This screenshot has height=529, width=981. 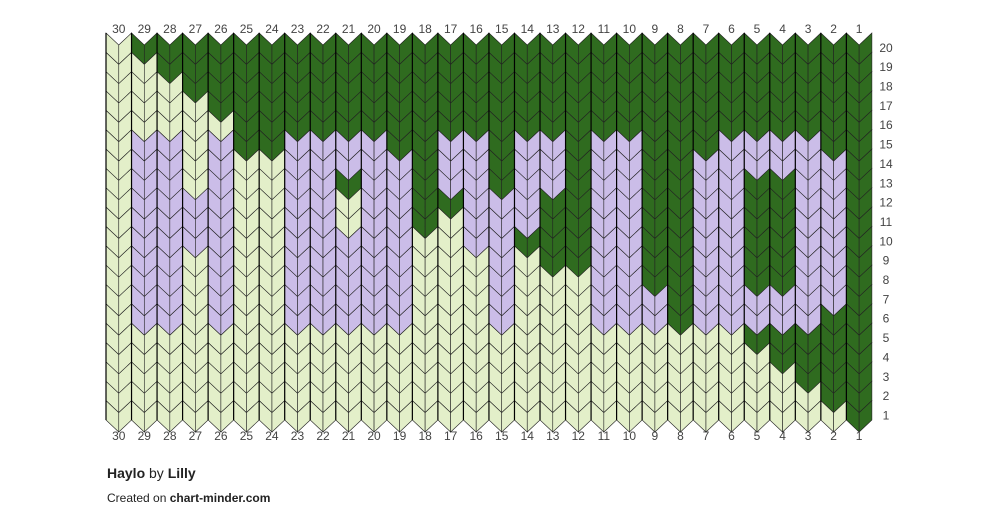 I want to click on row-label: 17, so click(x=886, y=106).